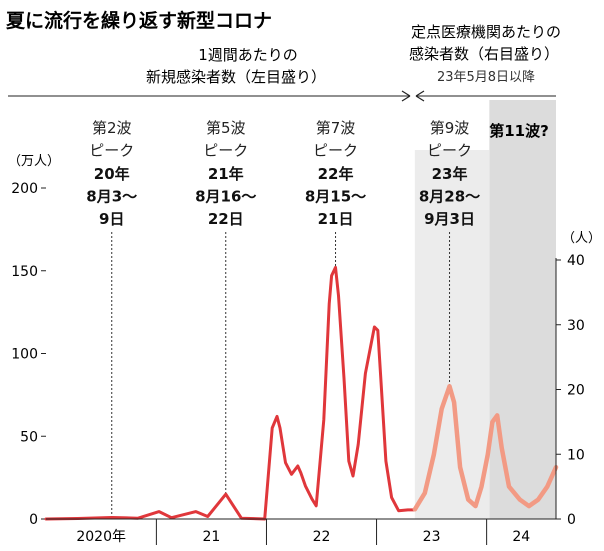  Describe the element at coordinates (581, 238) in the screenshot. I see `right-axis-unit: （人）` at that location.